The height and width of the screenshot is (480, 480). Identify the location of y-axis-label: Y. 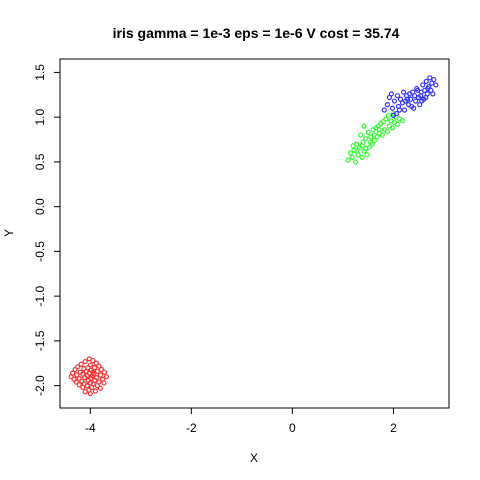
(9, 233).